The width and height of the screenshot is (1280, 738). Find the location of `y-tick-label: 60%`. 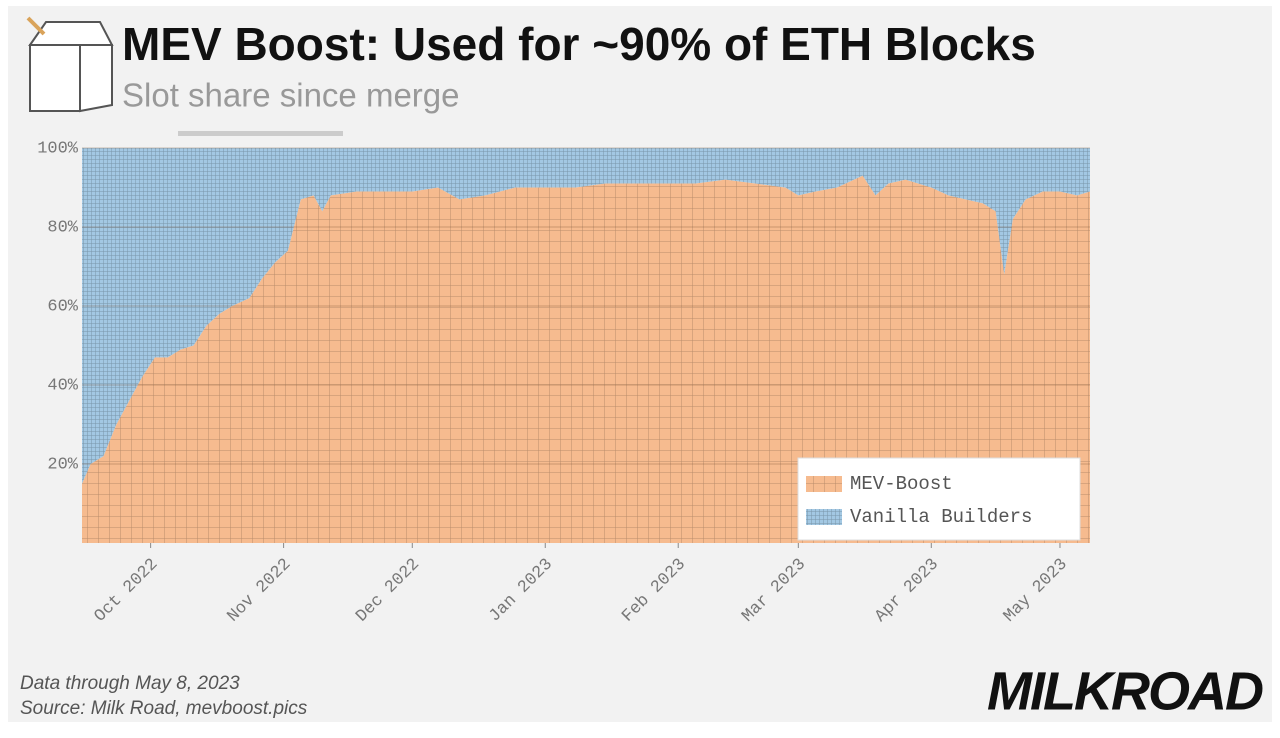

y-tick-label: 60% is located at coordinates (62, 306).